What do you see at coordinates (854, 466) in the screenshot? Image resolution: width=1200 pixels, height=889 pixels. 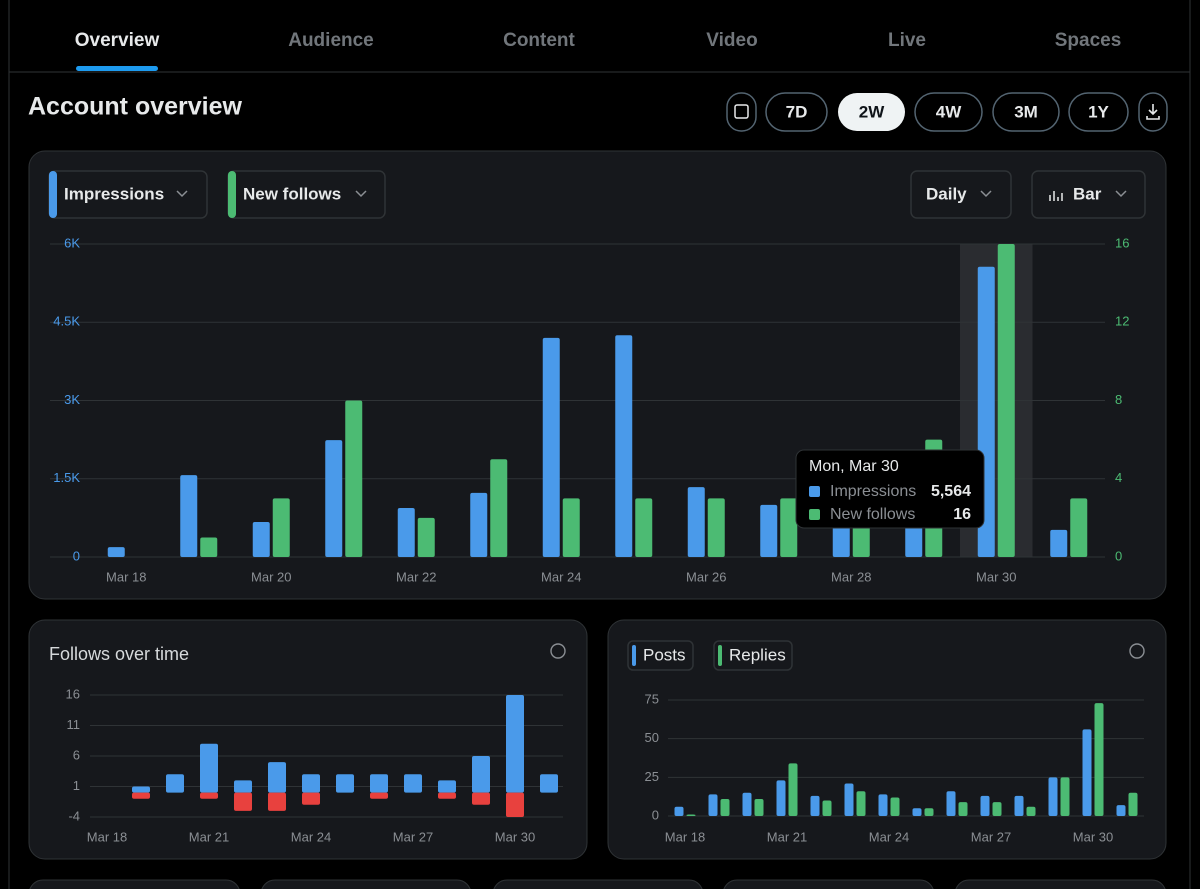 I see `tooltip-title: Mon, Mar 30` at bounding box center [854, 466].